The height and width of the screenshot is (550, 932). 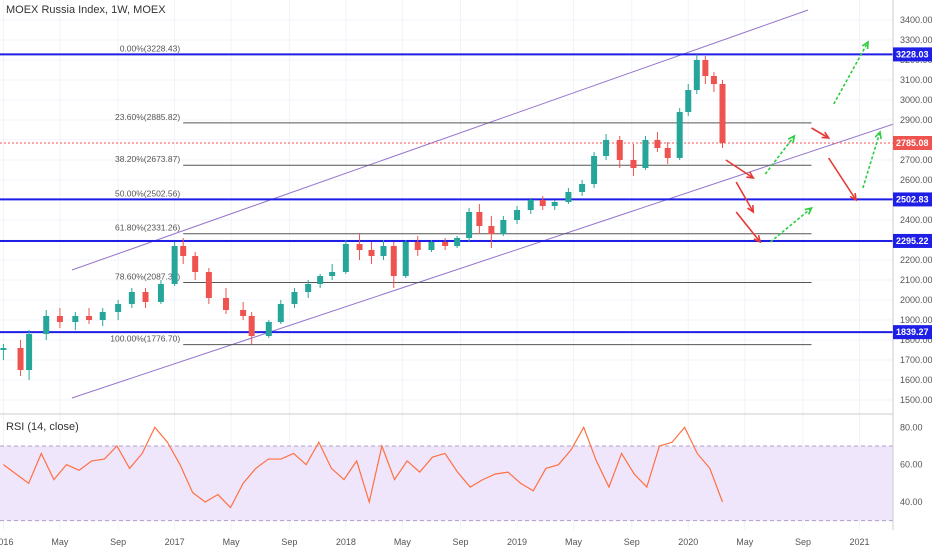 I want to click on y-tick-label: 1900.00, so click(x=916, y=320).